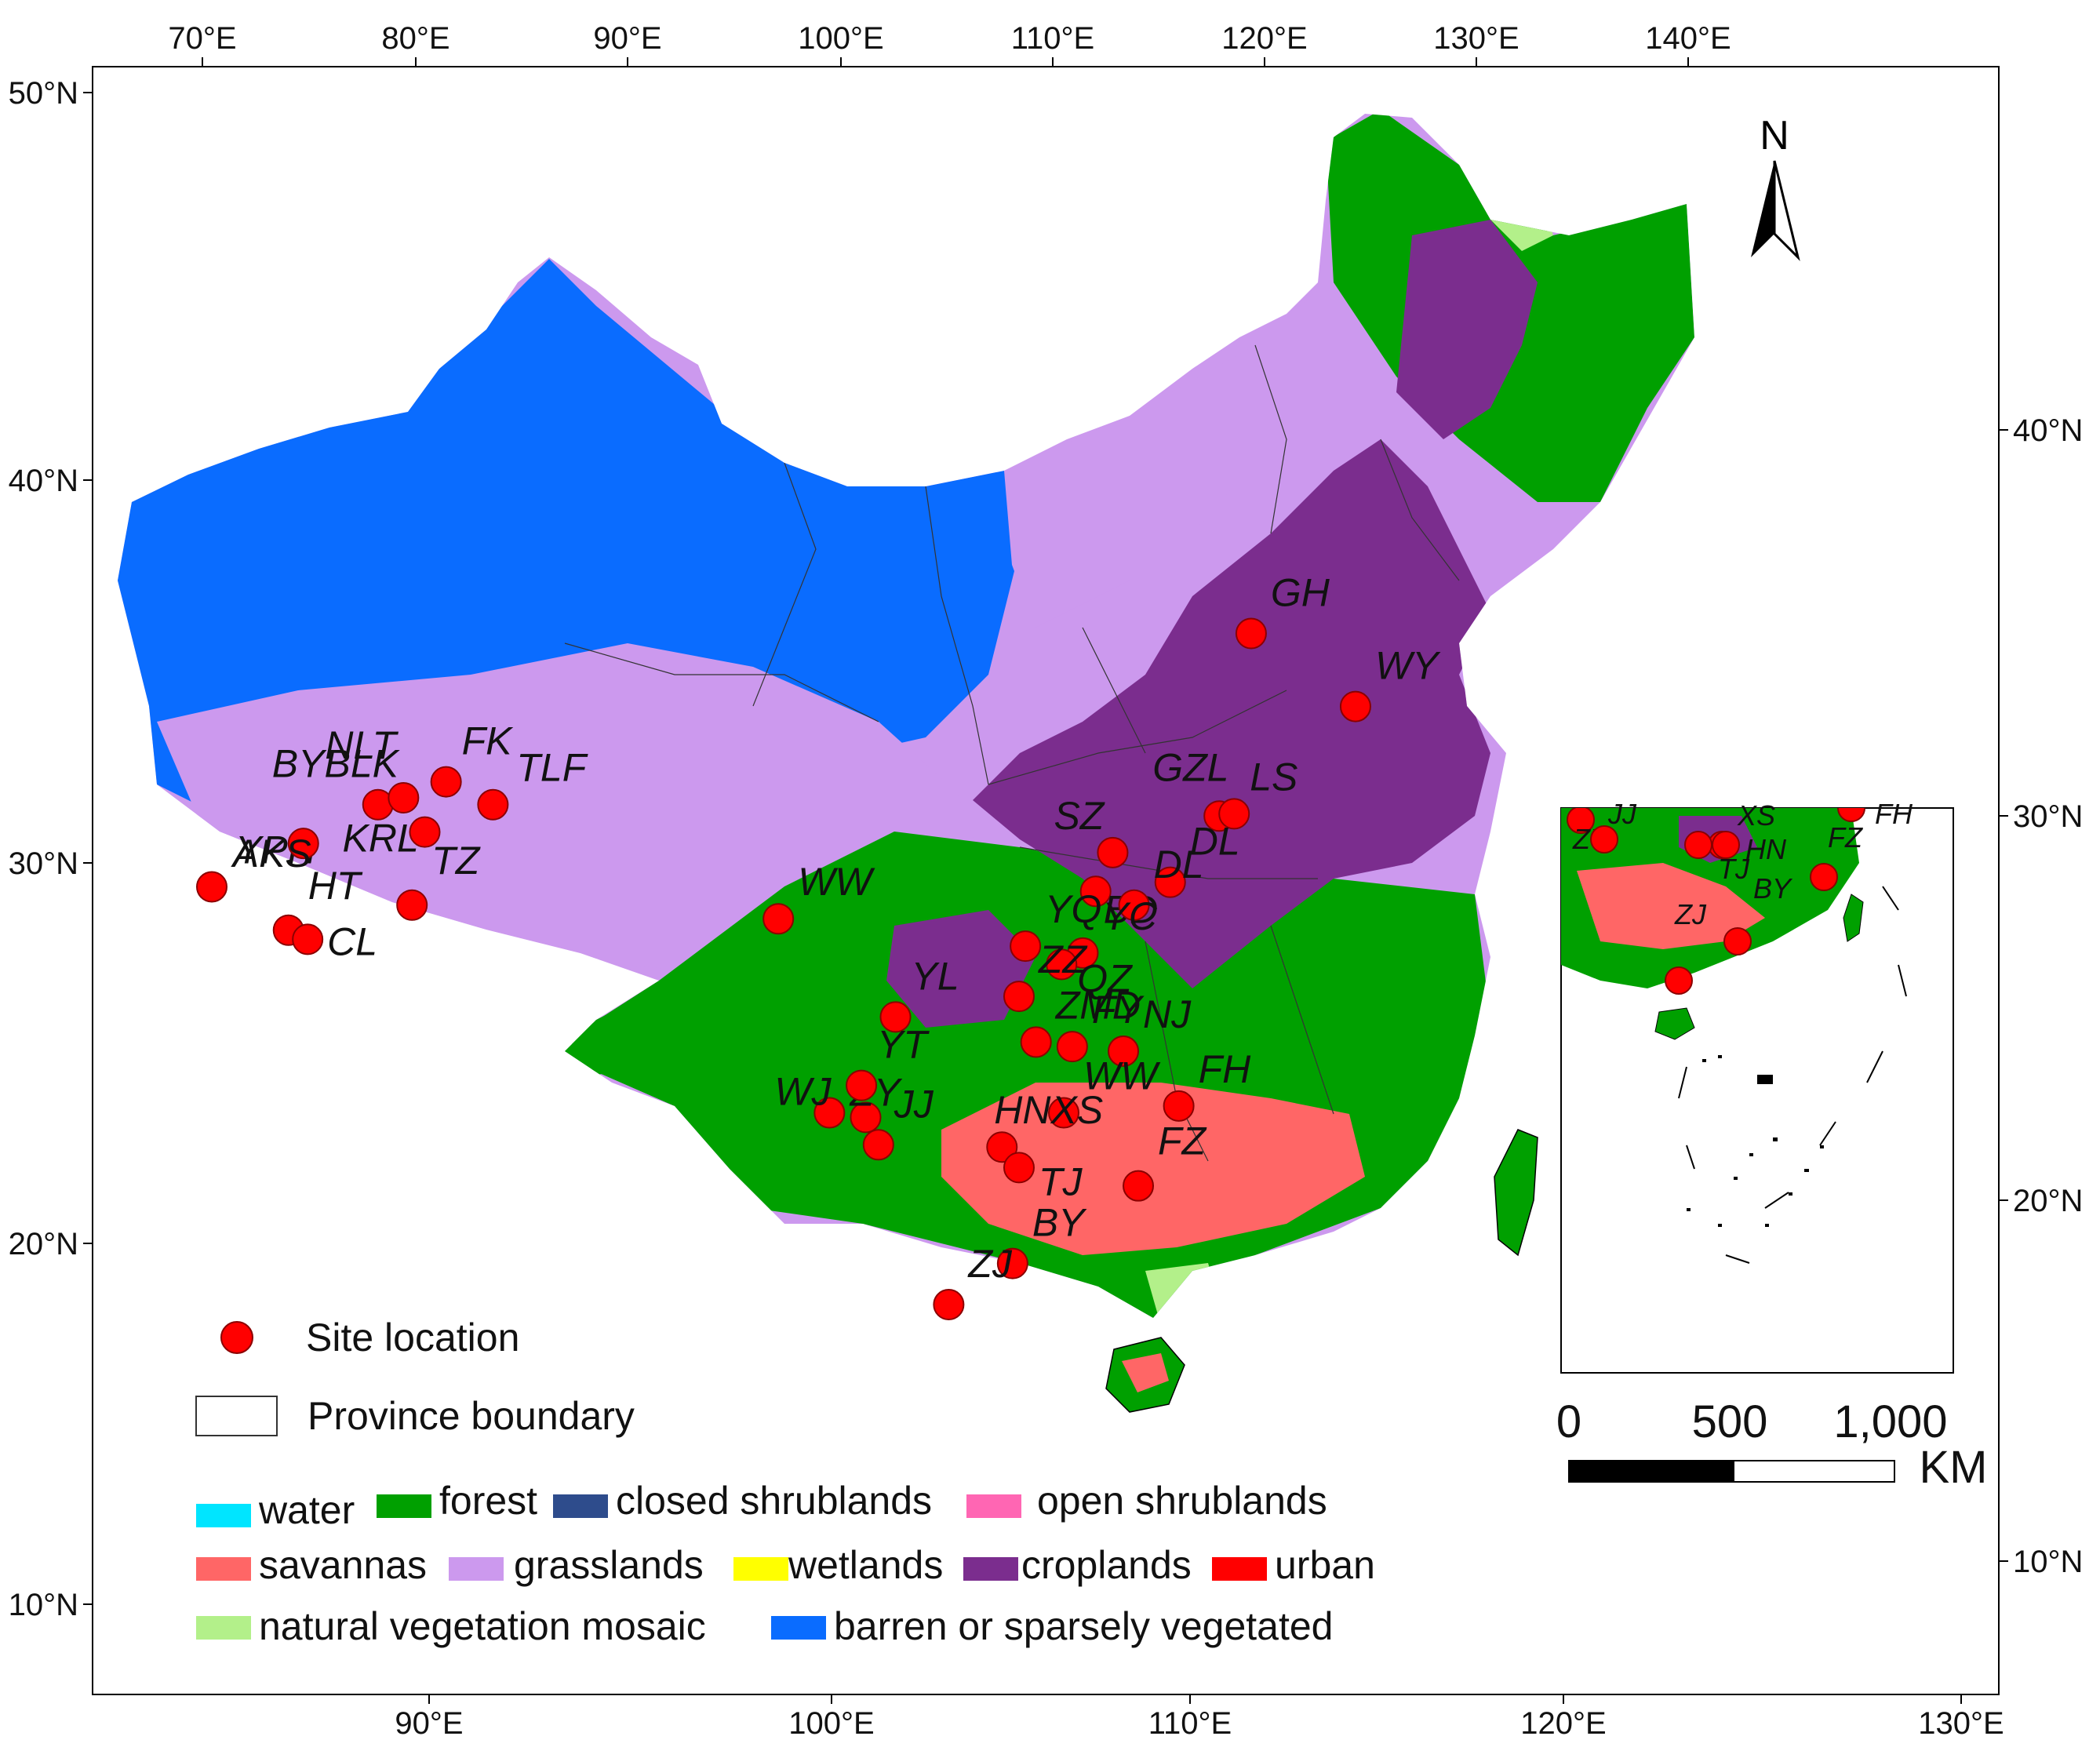 This screenshot has width=2100, height=1758. Describe the element at coordinates (609, 1565) in the screenshot. I see `legend-class-label: grasslands` at that location.